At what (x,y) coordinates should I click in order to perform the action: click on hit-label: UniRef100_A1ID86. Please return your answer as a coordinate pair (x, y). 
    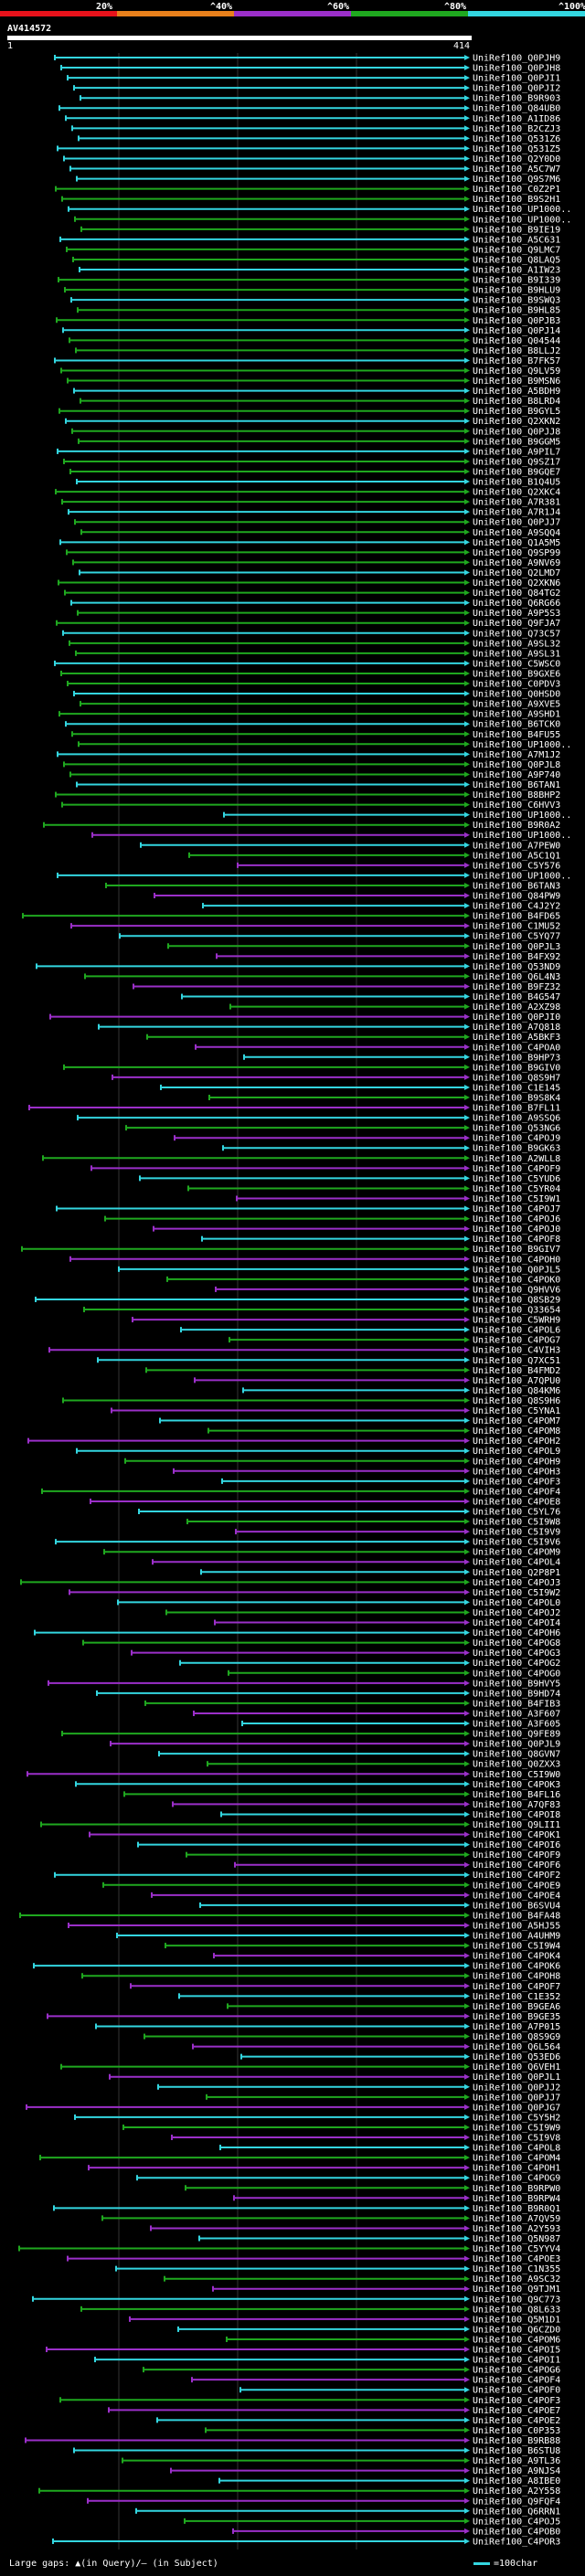
    Looking at the image, I should click on (516, 119).